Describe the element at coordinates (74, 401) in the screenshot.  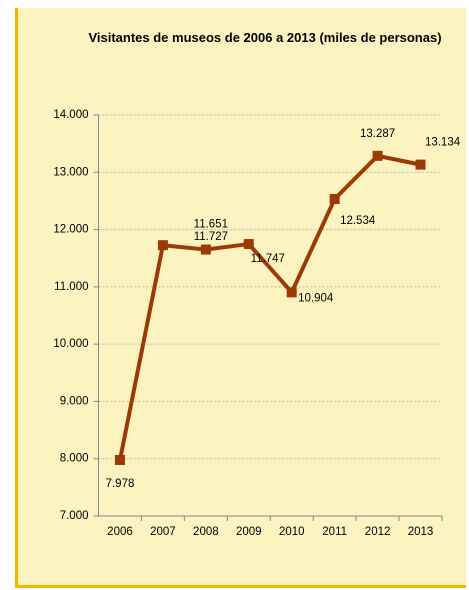
I see `y-tick-label: 9.000` at that location.